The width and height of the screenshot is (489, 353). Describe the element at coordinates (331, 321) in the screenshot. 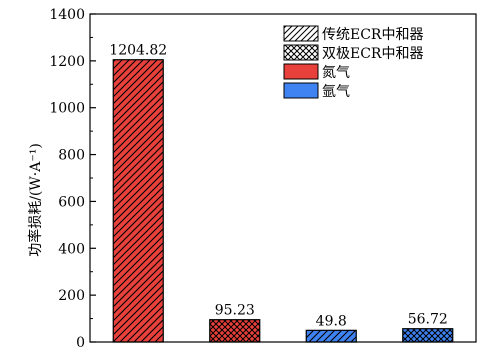

I see `bar-value-label: 49.8` at that location.